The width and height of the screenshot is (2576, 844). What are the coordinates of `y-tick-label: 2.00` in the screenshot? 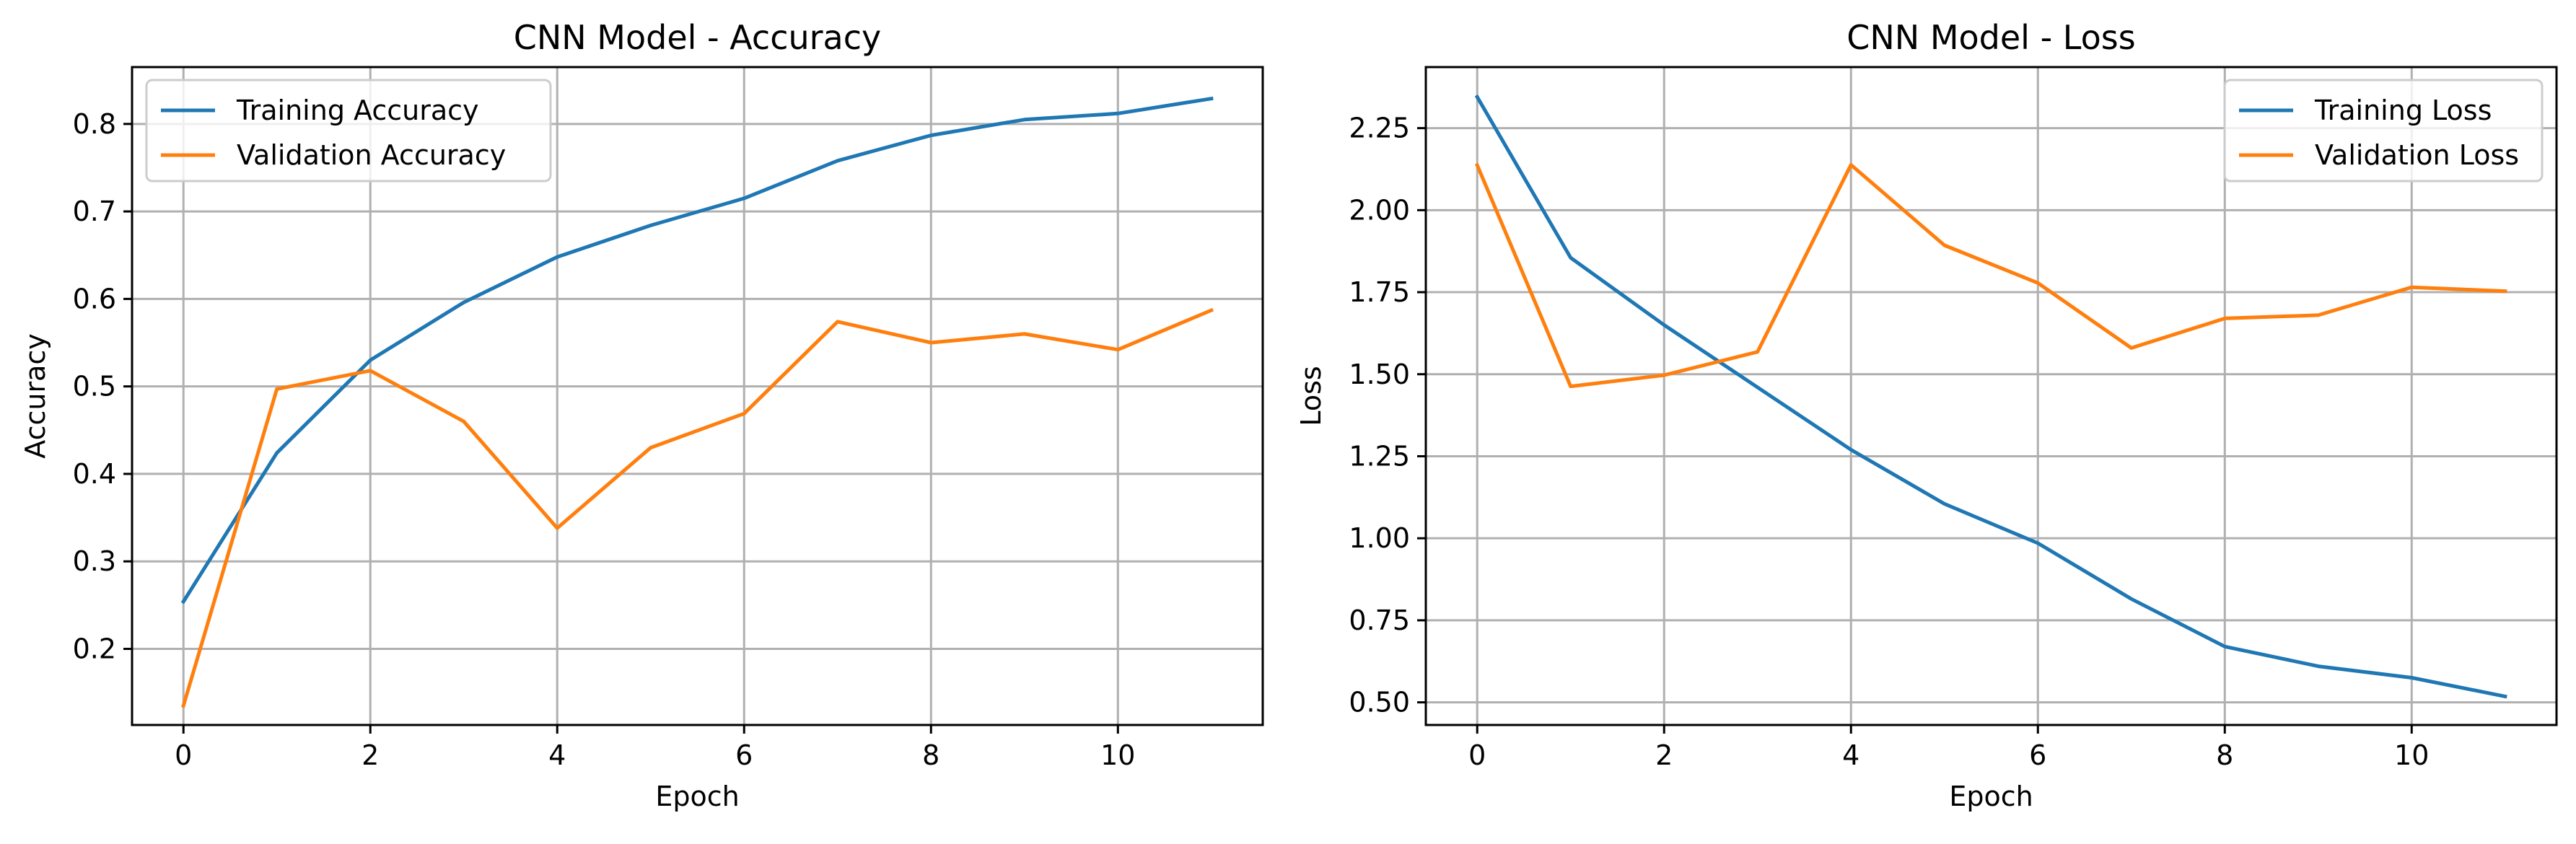 It's located at (1379, 210).